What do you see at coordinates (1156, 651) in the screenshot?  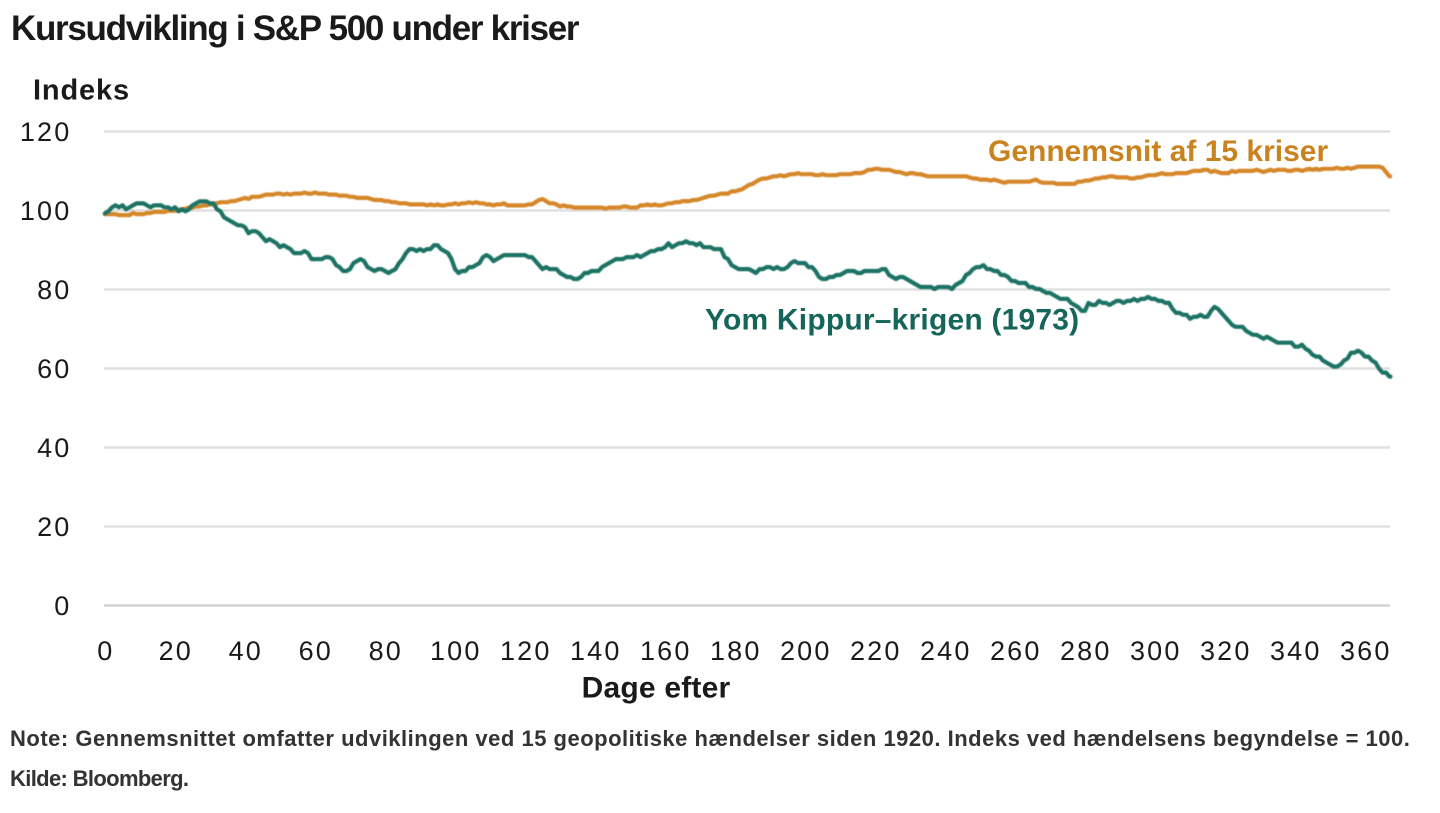 I see `svg-text: 300` at bounding box center [1156, 651].